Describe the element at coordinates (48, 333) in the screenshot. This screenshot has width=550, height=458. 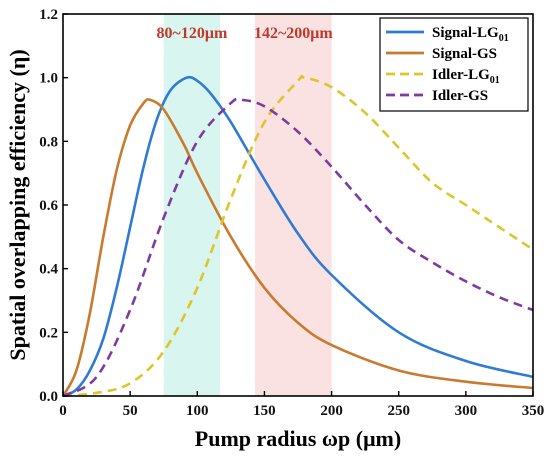
I see `y-tick-label: 0.2` at that location.